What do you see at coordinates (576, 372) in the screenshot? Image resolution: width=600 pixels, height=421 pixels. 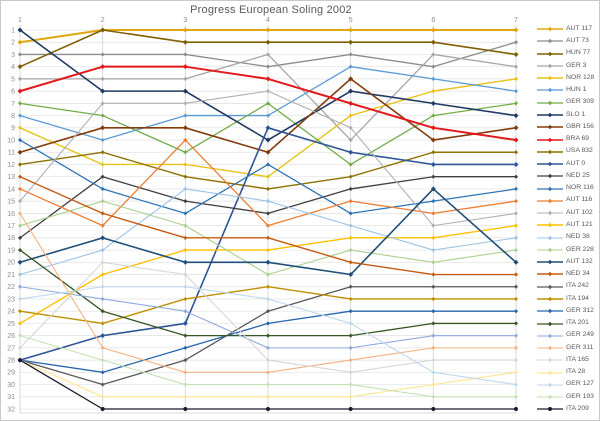 I see `legend-label: ITA 28` at bounding box center [576, 372].